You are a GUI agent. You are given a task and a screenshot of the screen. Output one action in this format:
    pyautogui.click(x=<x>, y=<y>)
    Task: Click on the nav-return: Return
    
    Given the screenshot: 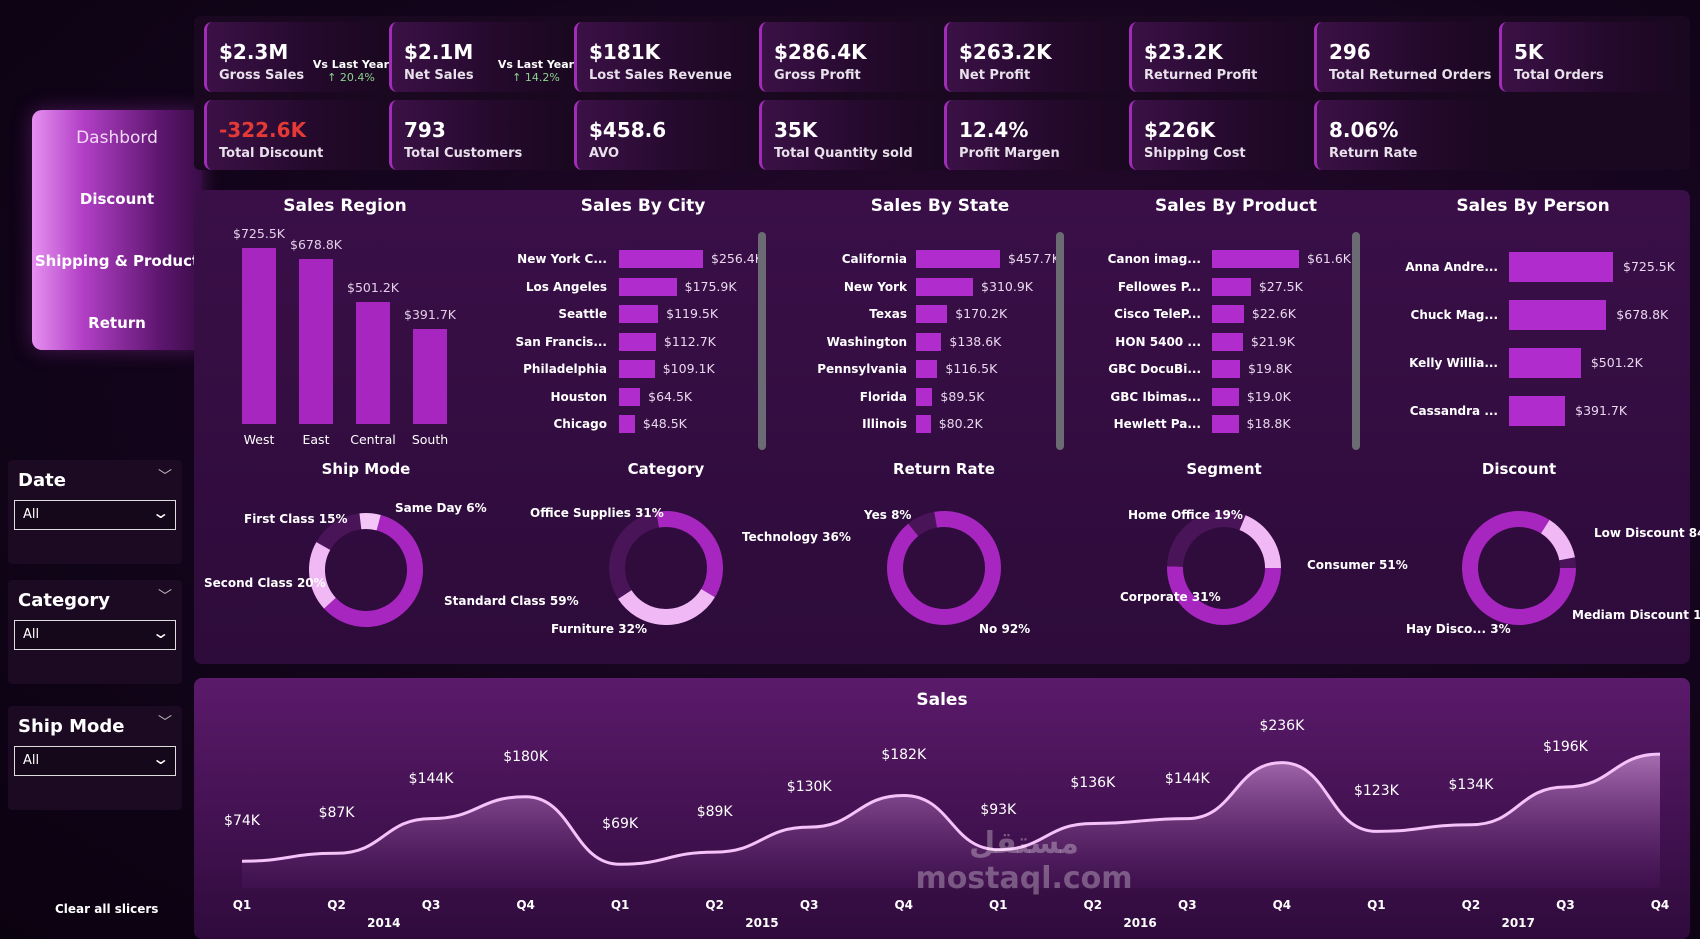 What is the action you would take?
    pyautogui.click(x=117, y=323)
    